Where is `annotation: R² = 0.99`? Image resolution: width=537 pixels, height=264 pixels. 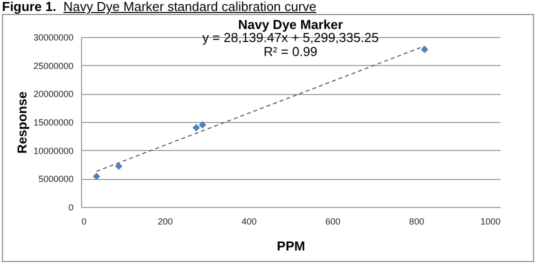
annotation: R² = 0.99 is located at coordinates (291, 51).